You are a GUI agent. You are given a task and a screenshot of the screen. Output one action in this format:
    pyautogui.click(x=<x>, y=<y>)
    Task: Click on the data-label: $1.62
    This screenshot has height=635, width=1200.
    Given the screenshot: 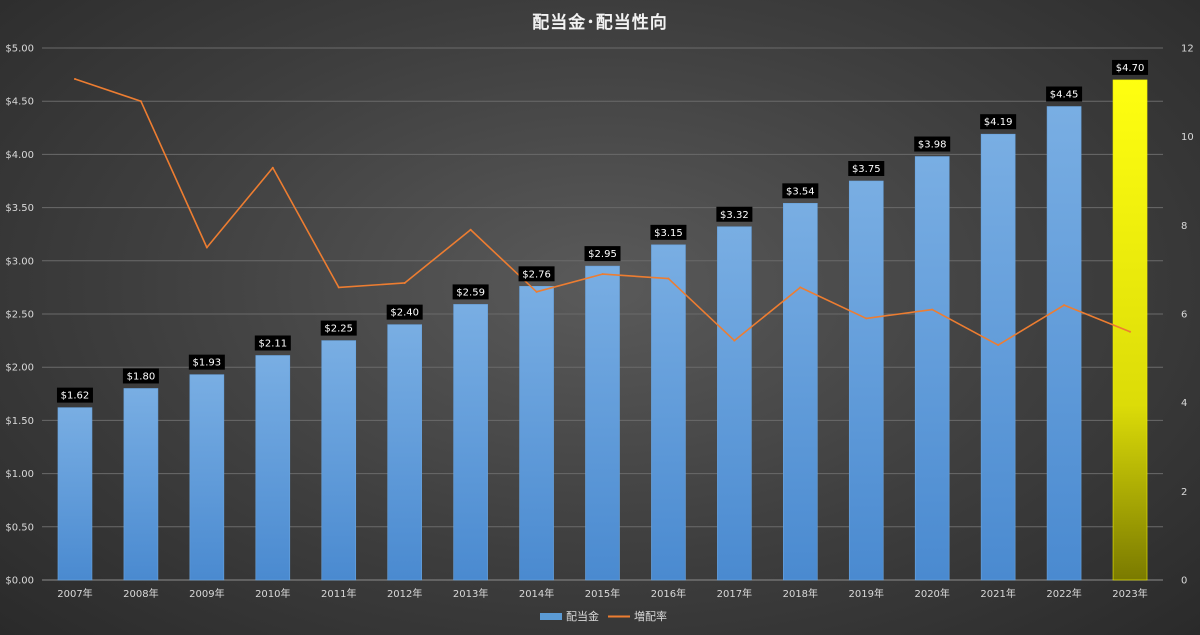 What is the action you would take?
    pyautogui.click(x=74, y=395)
    